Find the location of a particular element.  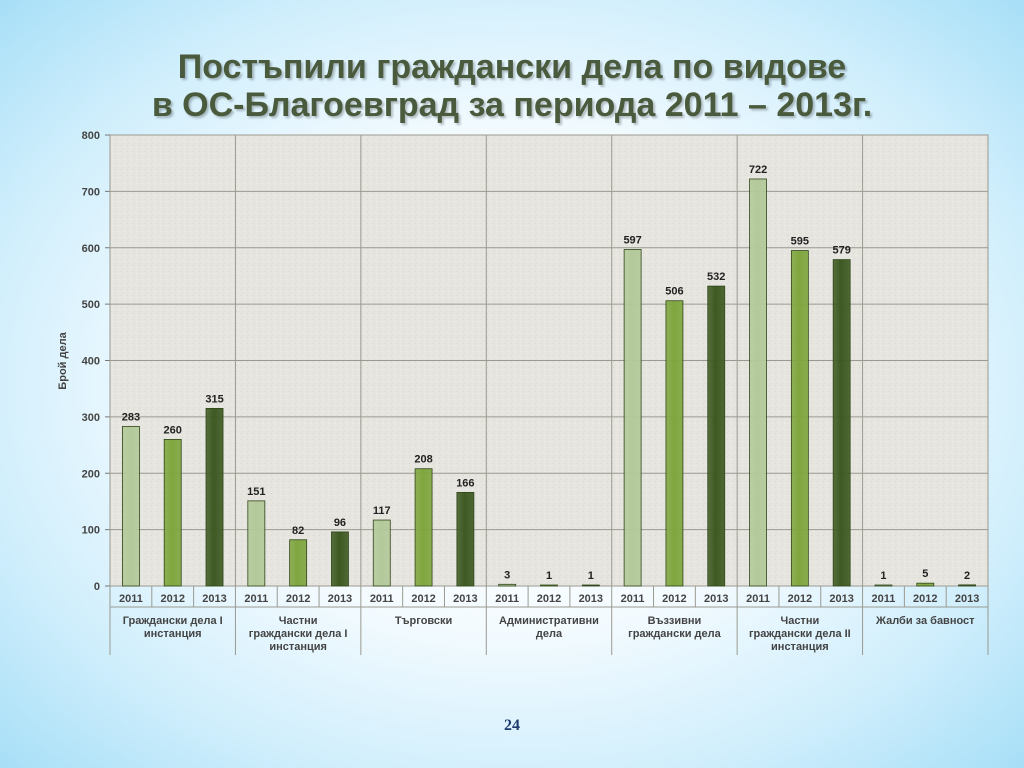

x-group-label: Административни is located at coordinates (549, 621).